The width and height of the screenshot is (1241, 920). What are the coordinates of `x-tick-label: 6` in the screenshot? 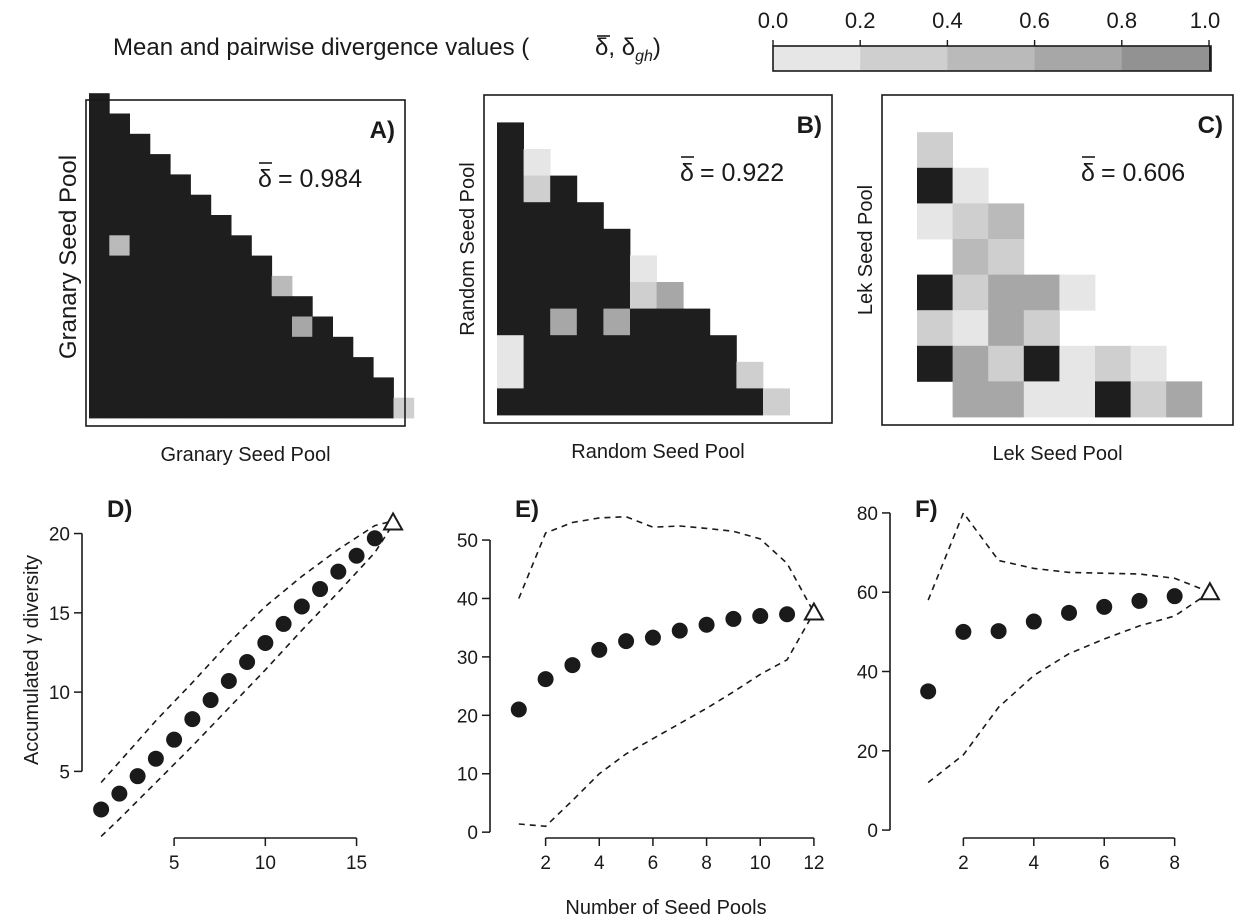 It's located at (653, 863).